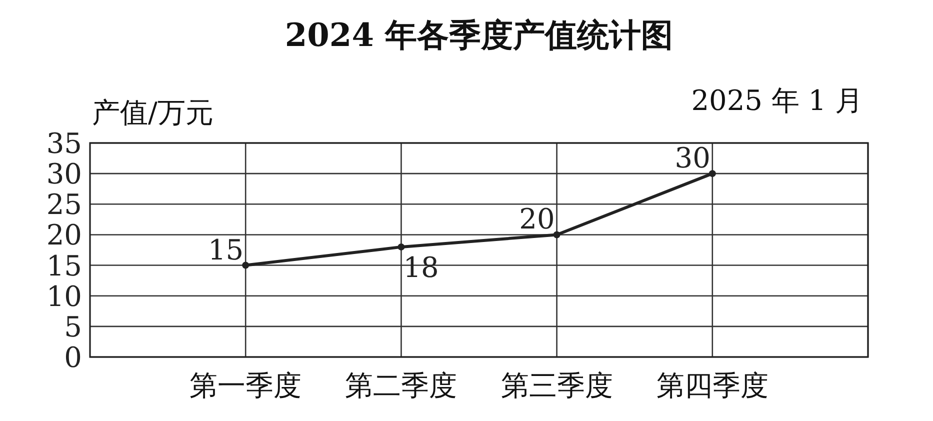 The image size is (933, 421). I want to click on title: 2024 年各季度产值统计图, so click(479, 35).